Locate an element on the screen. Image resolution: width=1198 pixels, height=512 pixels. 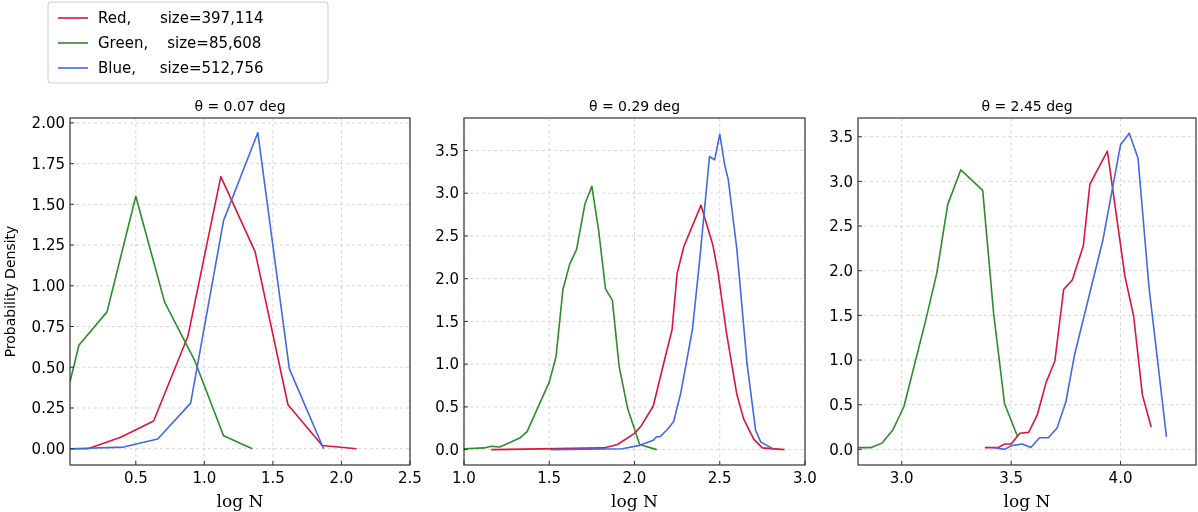
y-tick-label: 0.00 is located at coordinates (48, 448).